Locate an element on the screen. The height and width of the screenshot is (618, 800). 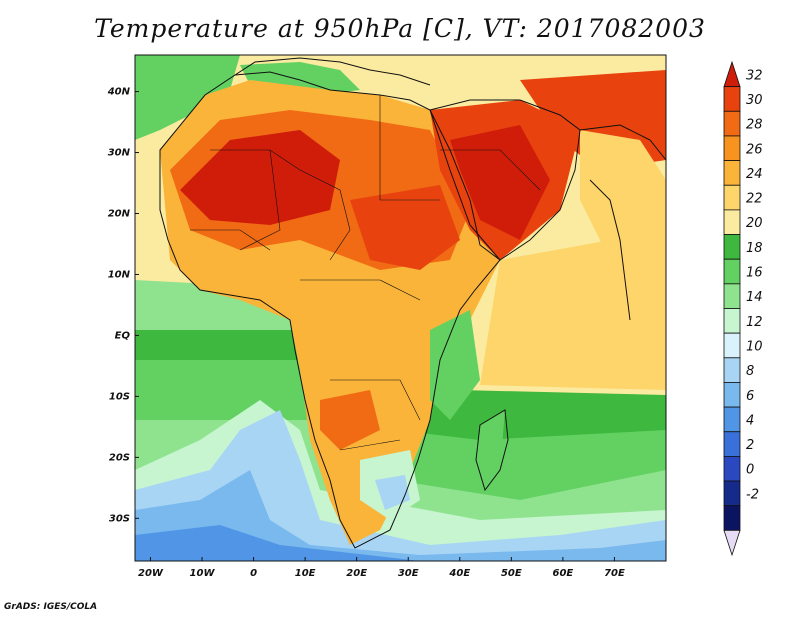
colorbar-label: 0 is located at coordinates (750, 470).